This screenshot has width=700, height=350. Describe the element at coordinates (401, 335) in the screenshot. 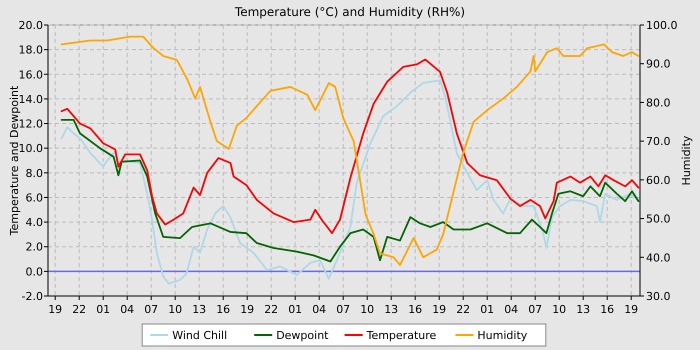

I see `legend-label: Temperature` at that location.